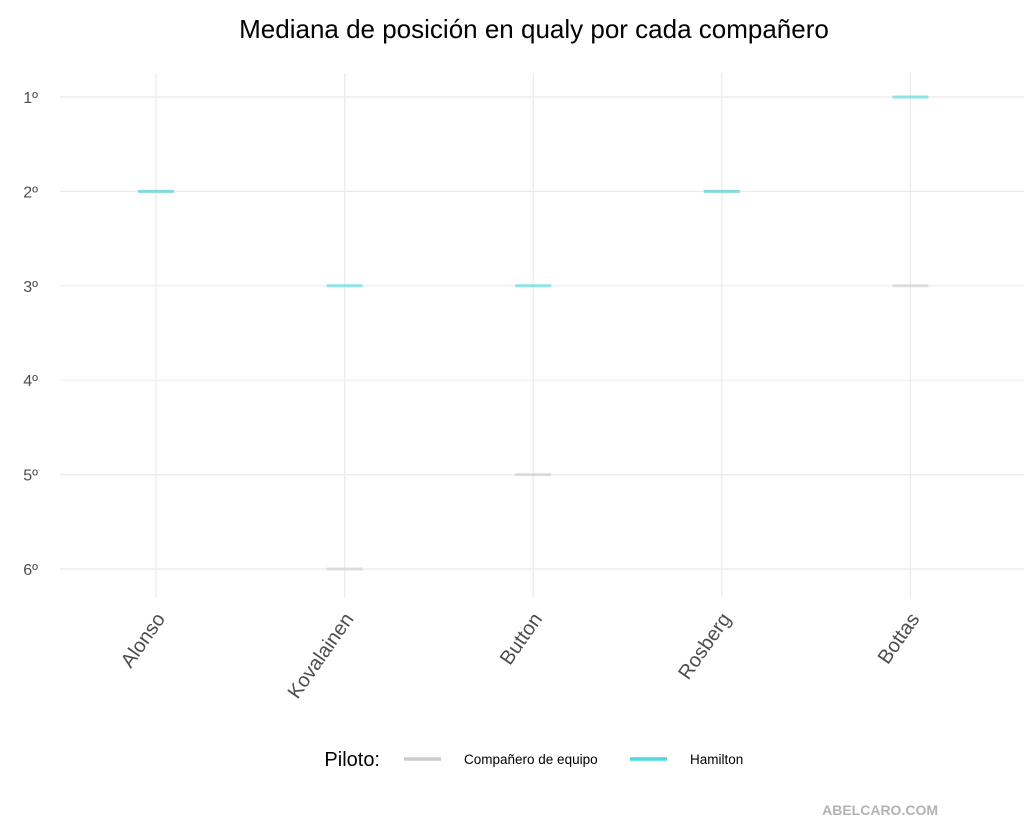 This screenshot has height=819, width=1024. Describe the element at coordinates (880, 810) in the screenshot. I see `caption: ABELCARO.COM` at that location.